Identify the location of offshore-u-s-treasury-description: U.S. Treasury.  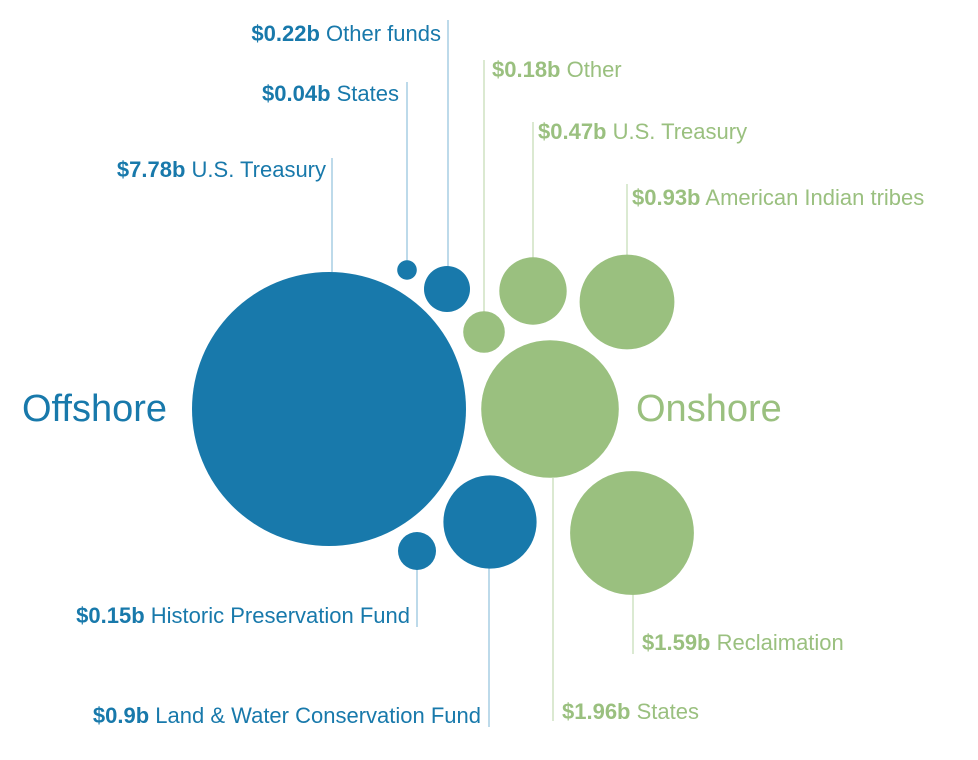
(255, 169).